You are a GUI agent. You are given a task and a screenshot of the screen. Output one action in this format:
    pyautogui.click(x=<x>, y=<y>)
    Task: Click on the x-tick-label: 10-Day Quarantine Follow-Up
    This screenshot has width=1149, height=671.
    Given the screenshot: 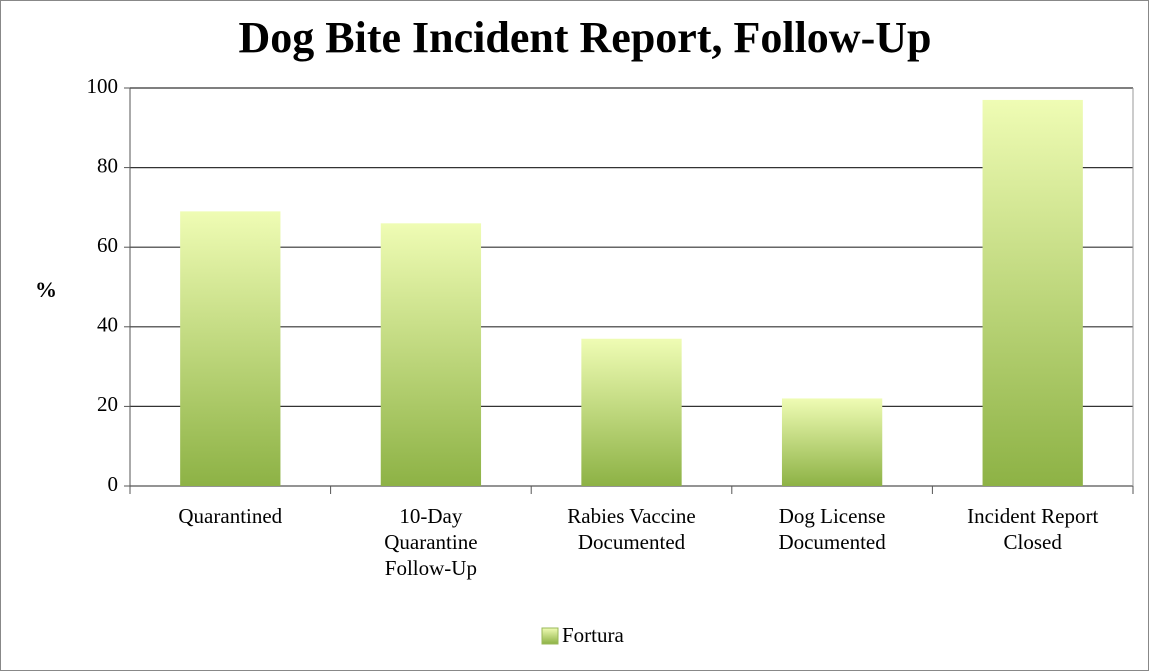 What is the action you would take?
    pyautogui.click(x=431, y=542)
    